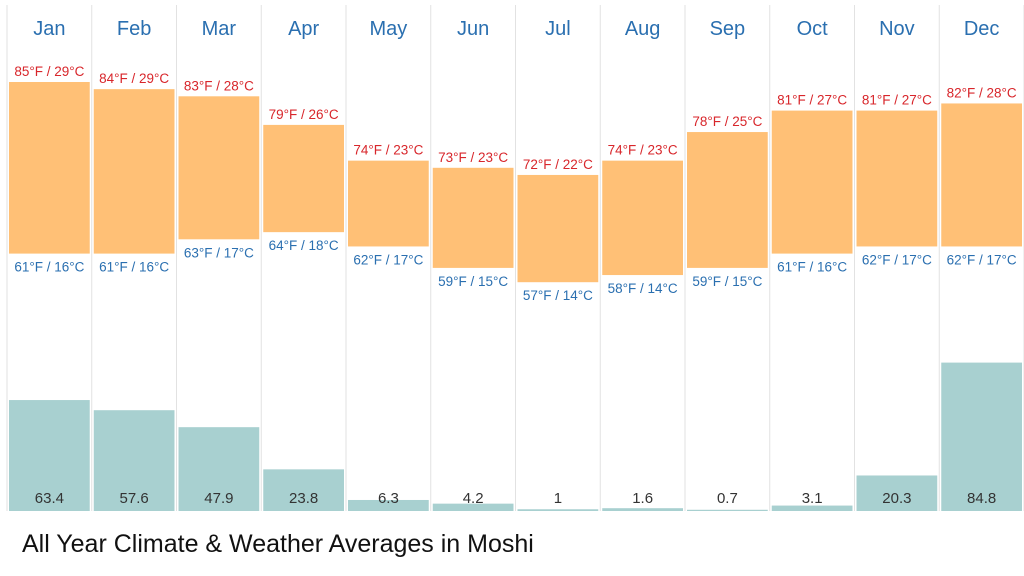  I want to click on precip-bar-jun, so click(473, 507).